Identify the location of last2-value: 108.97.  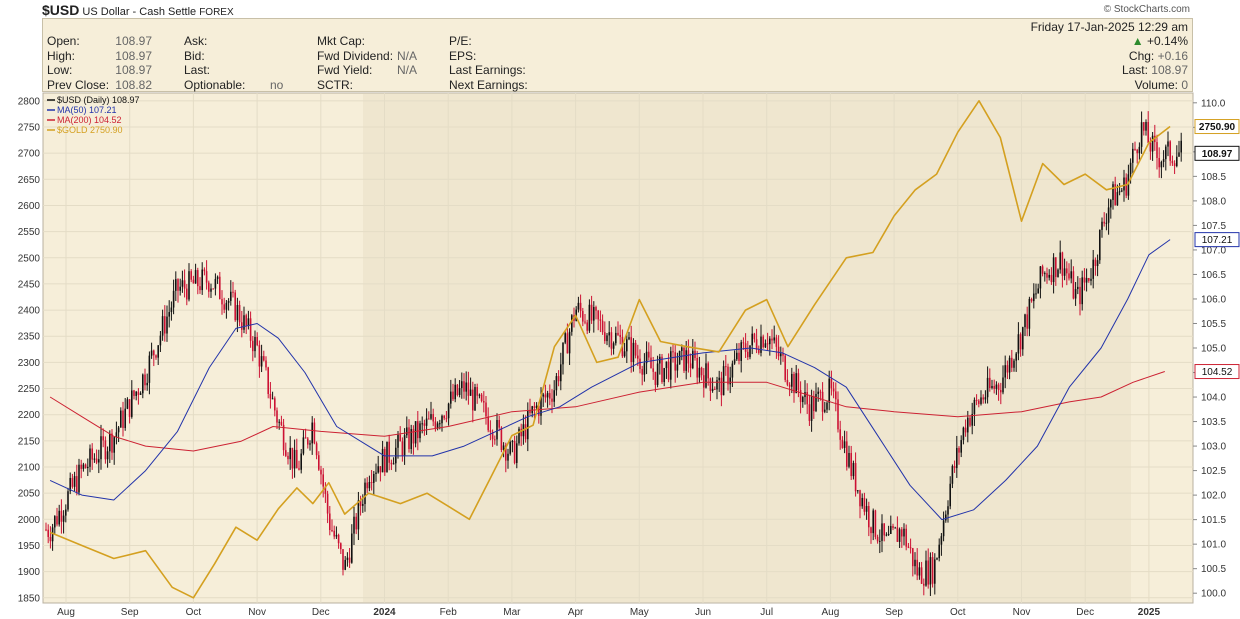
(1169, 70).